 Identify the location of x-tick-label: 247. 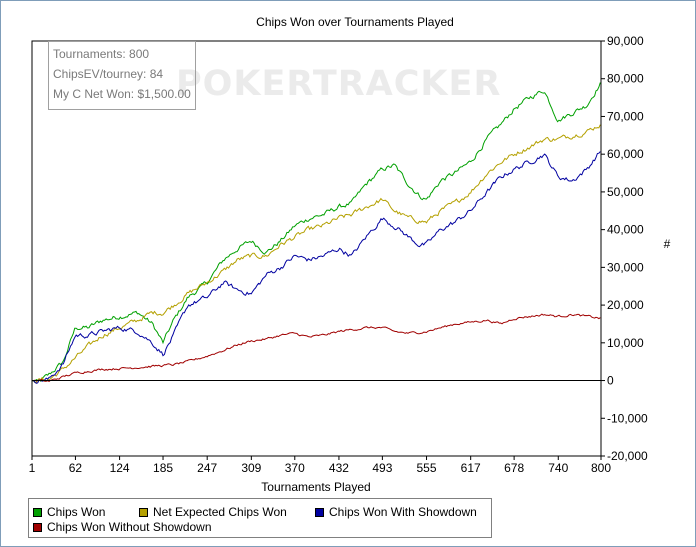
(207, 468).